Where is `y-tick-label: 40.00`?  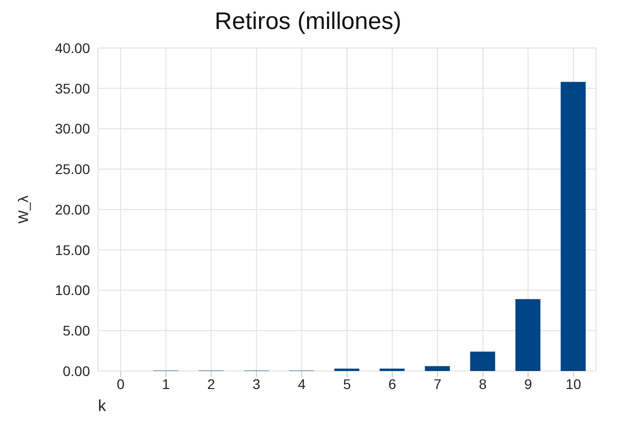 y-tick-label: 40.00 is located at coordinates (72, 48).